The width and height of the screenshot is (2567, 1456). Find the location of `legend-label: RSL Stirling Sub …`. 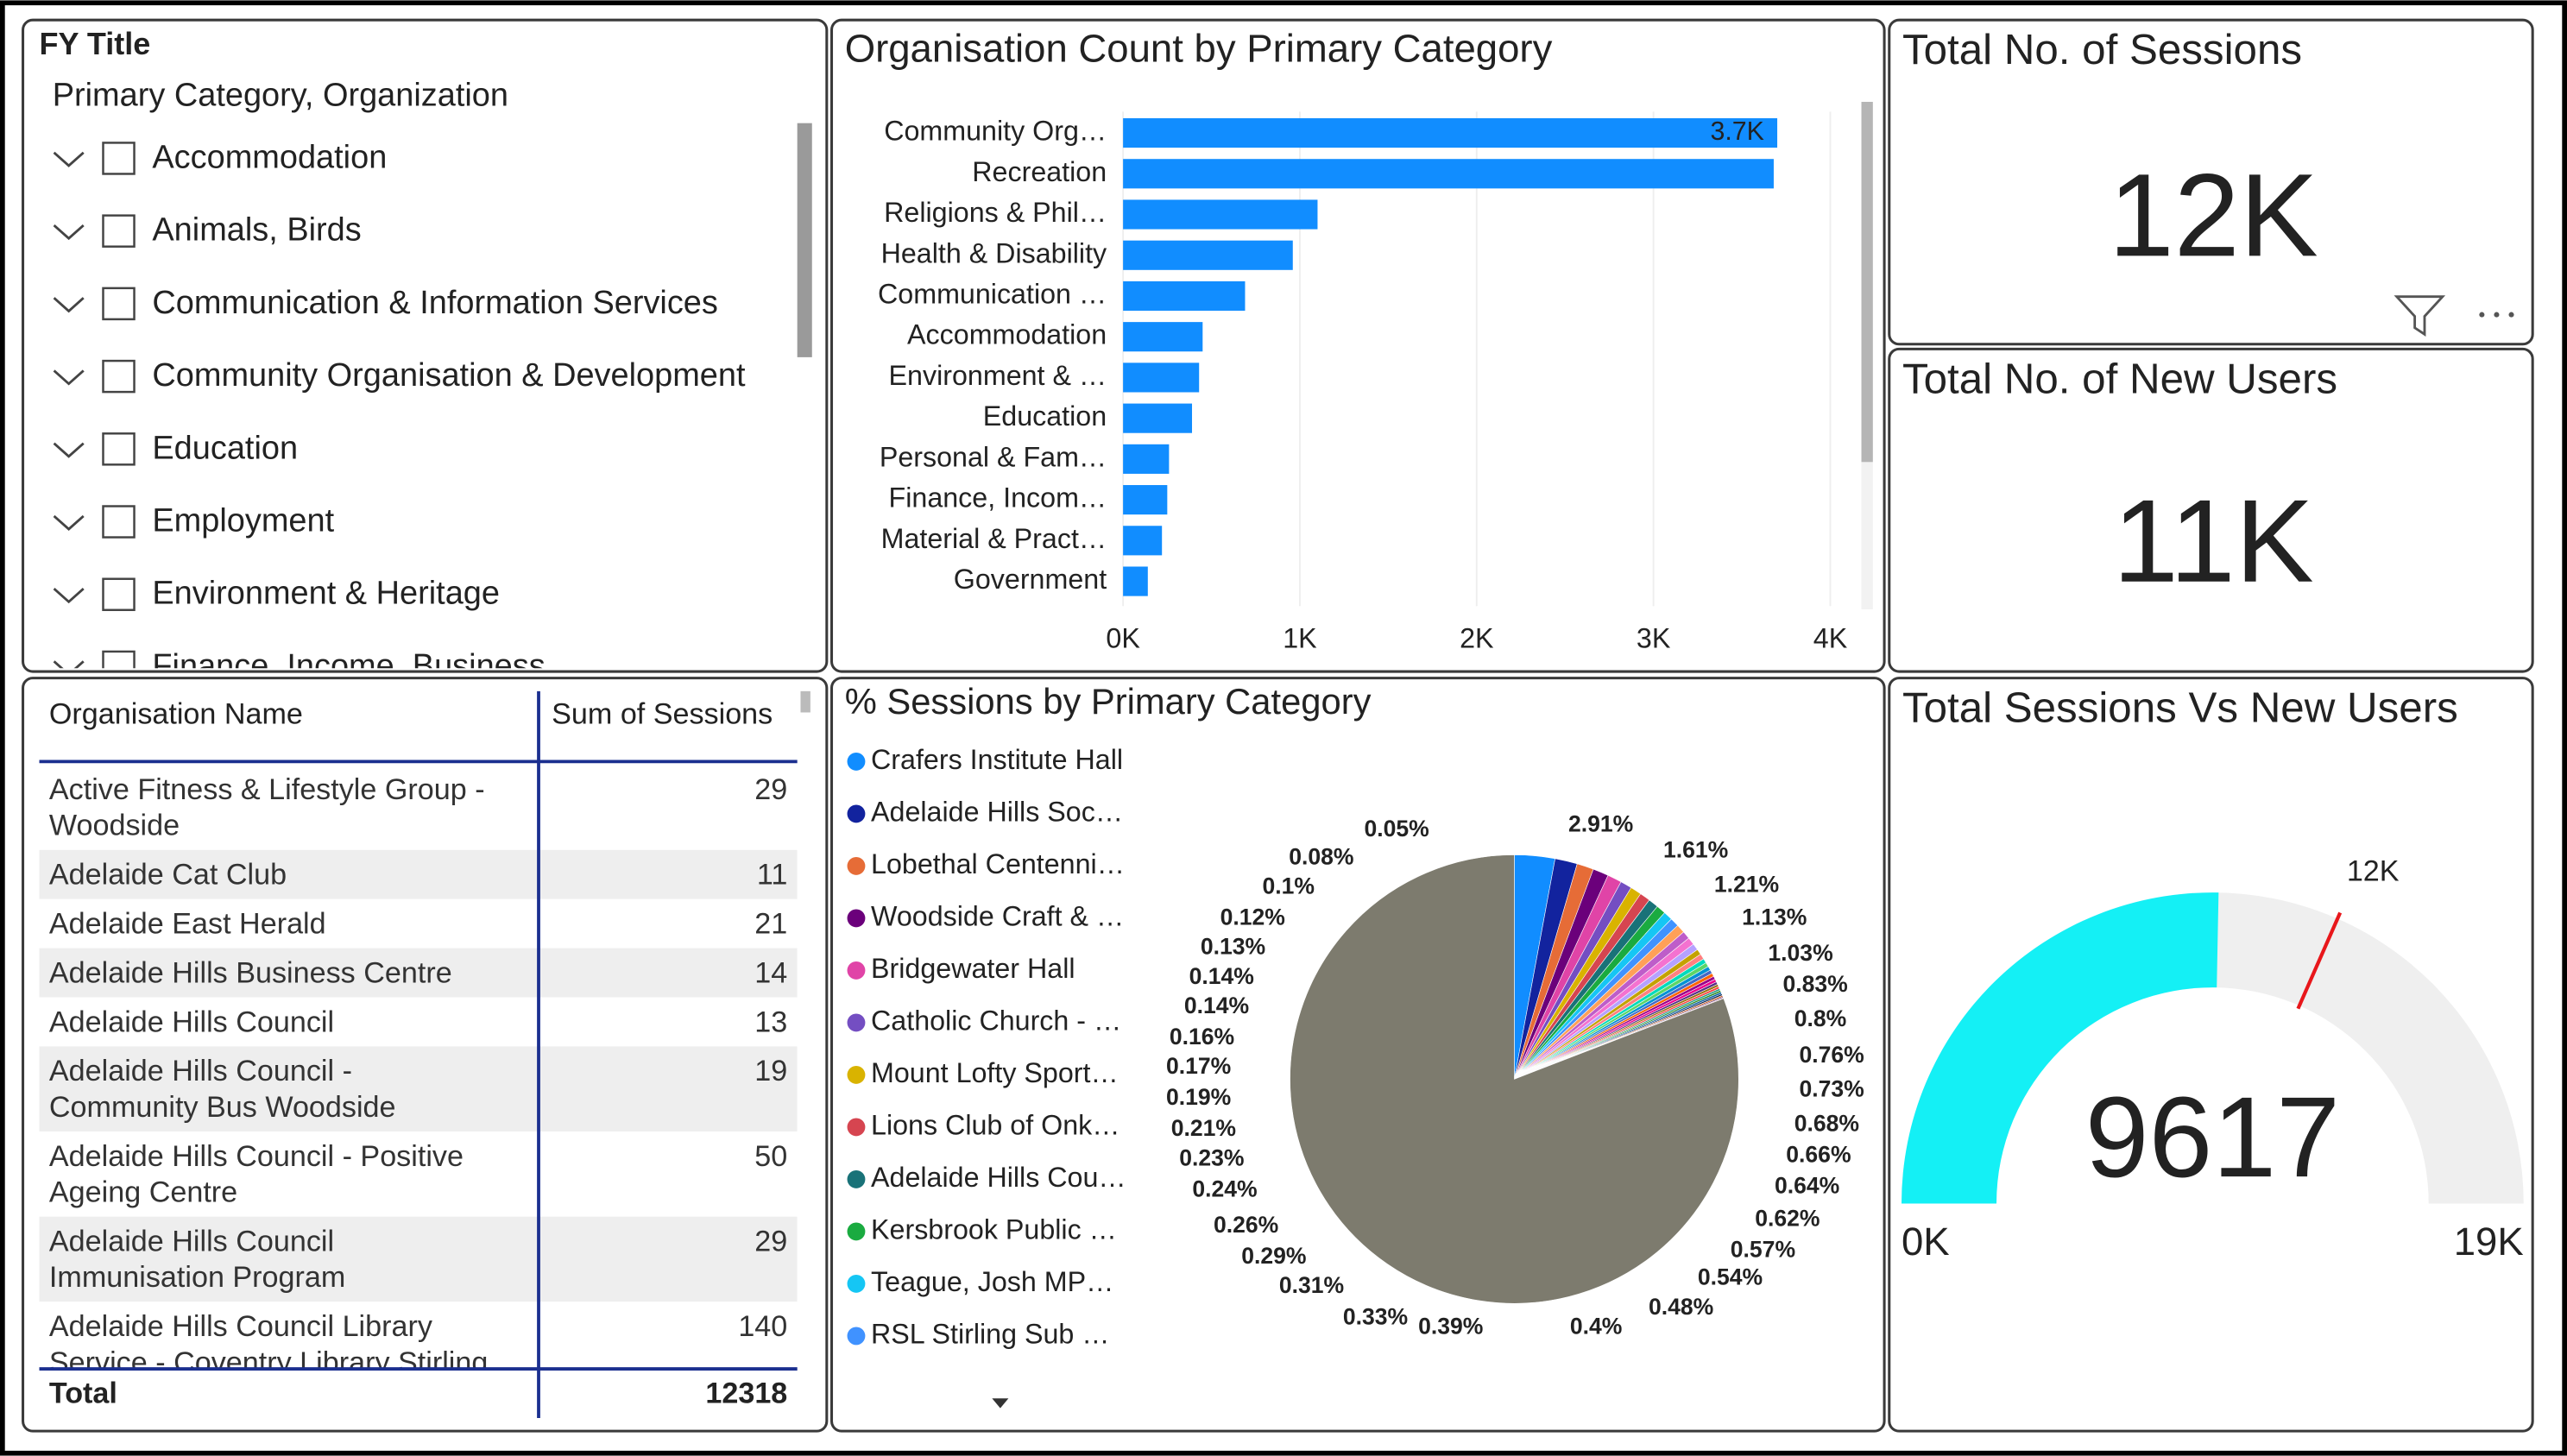

legend-label: RSL Stirling Sub … is located at coordinates (990, 1334).